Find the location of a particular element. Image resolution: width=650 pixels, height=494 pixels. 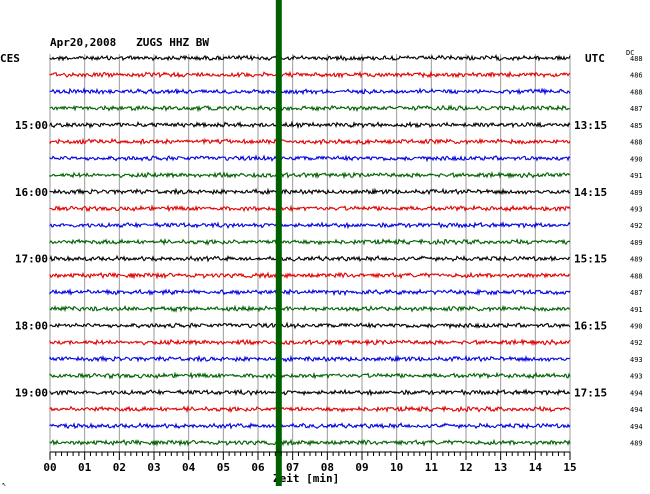

event-marker-line is located at coordinates (278, 243).